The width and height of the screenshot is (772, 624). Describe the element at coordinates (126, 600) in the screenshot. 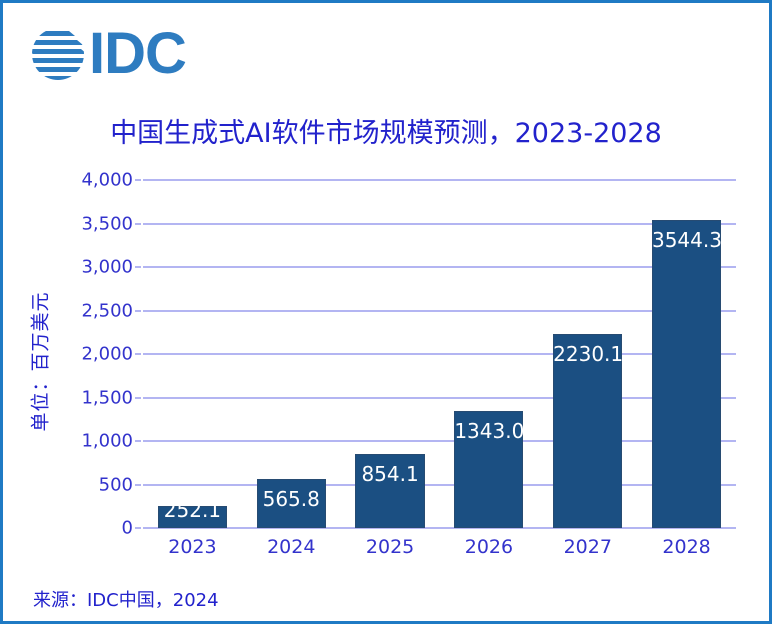

I see `source-note: 来源：IDC中国，2024` at that location.